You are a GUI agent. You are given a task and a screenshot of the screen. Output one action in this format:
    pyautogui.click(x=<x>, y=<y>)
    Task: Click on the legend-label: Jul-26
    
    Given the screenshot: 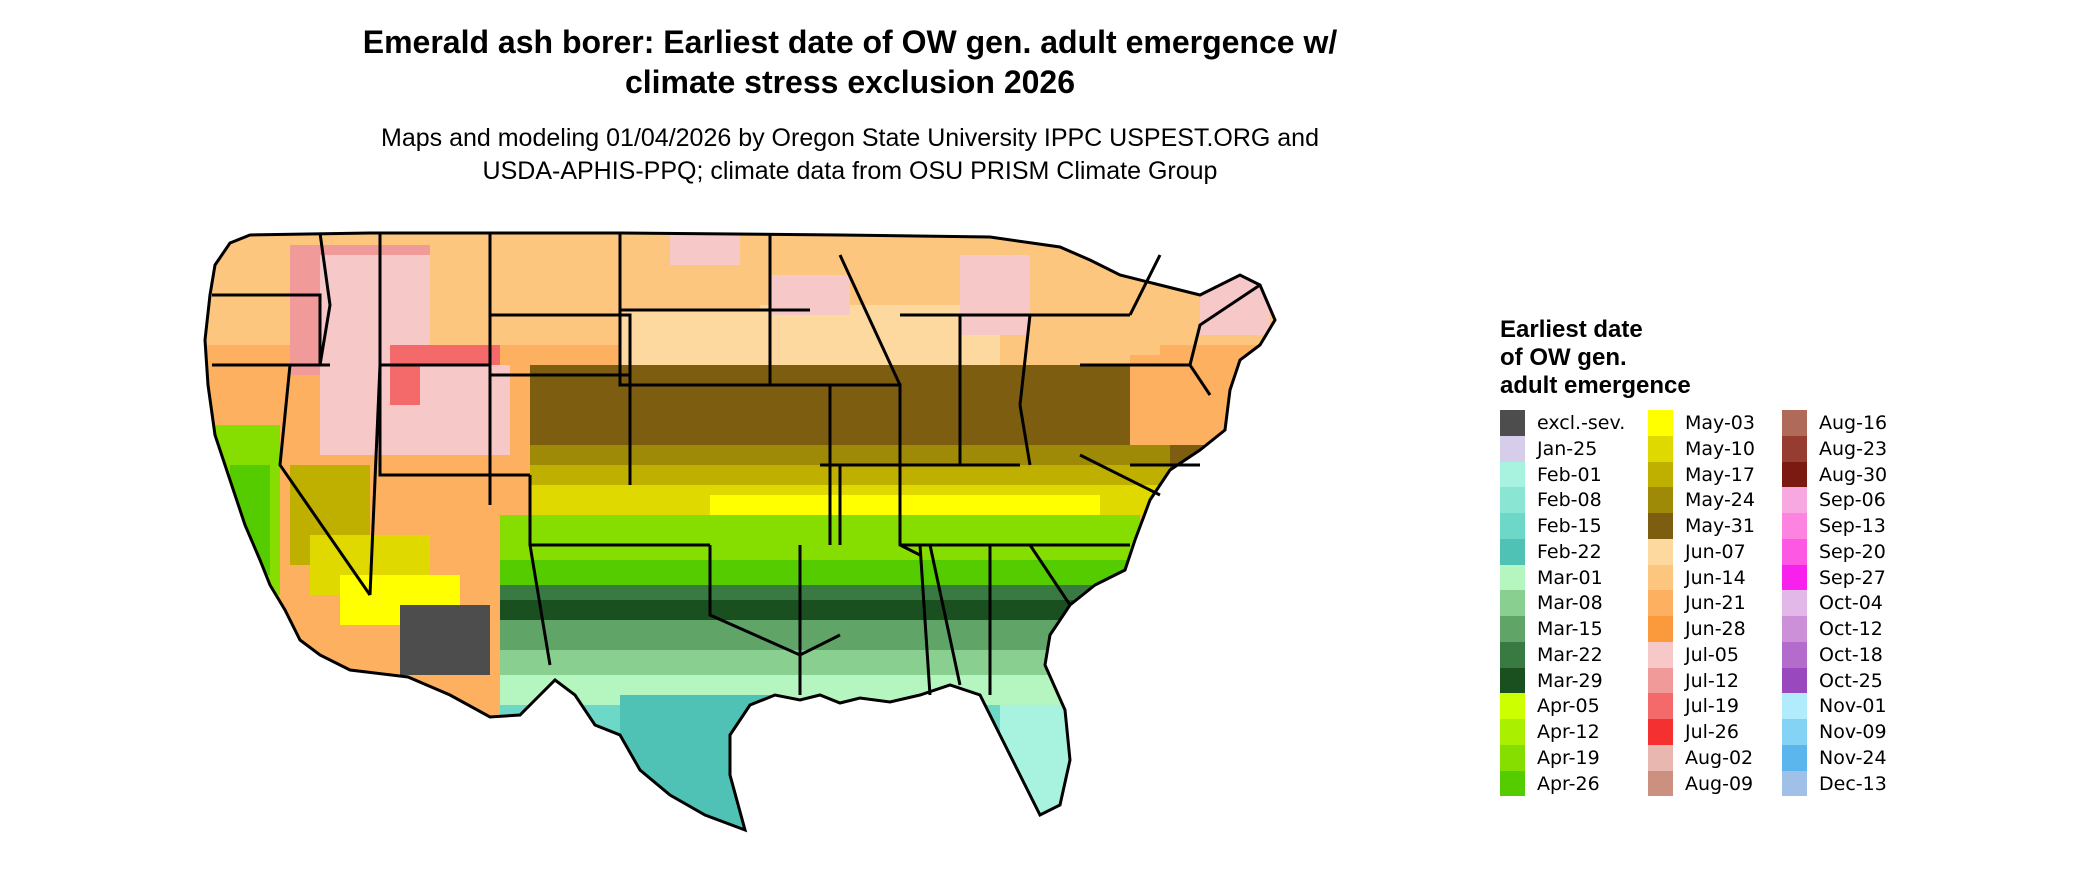 What is the action you would take?
    pyautogui.click(x=1712, y=732)
    